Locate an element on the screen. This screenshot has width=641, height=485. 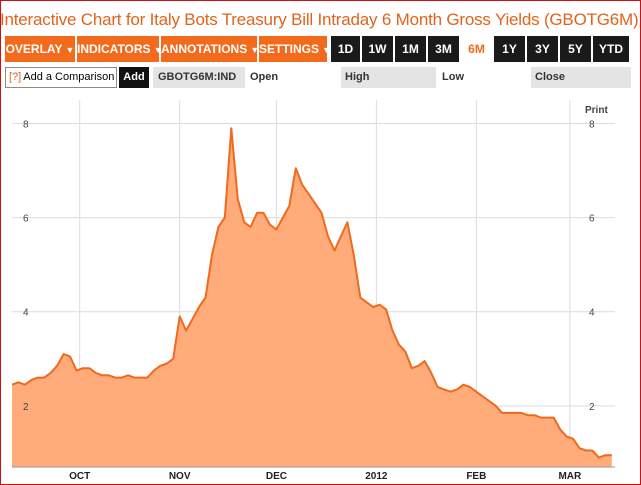
settings-menu-button: SETTINGS ▼ is located at coordinates (295, 49).